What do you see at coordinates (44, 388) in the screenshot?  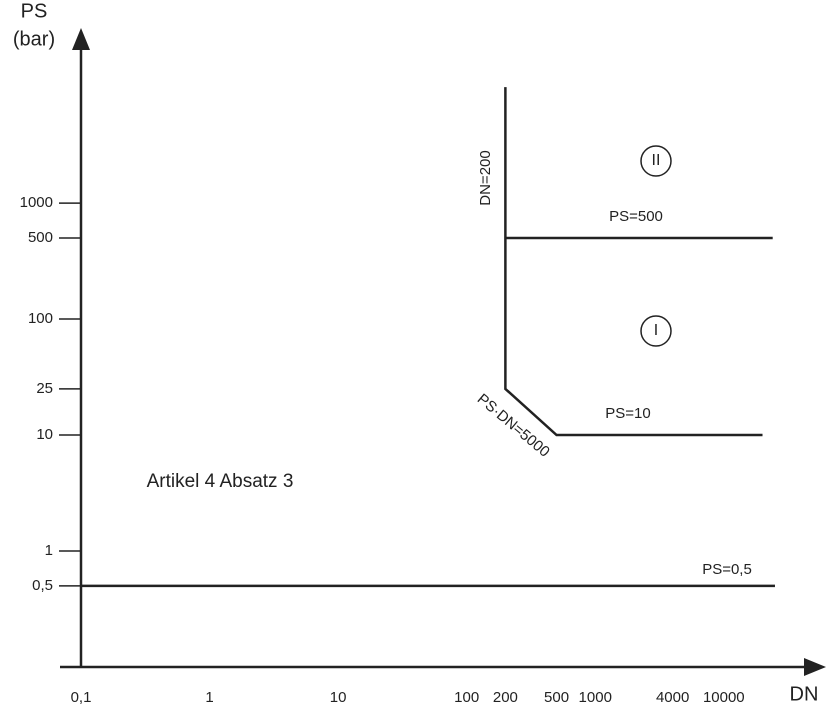 I see `y-tick-label: 25` at bounding box center [44, 388].